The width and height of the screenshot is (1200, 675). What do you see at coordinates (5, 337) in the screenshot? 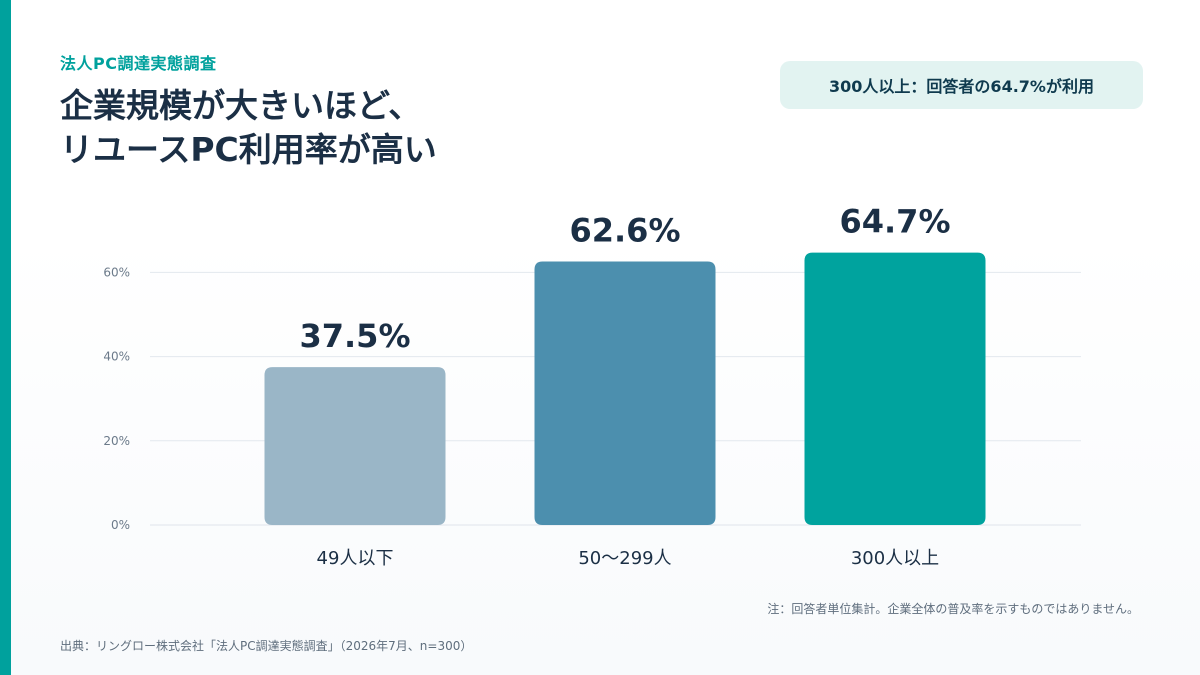
I see `accent-bar` at bounding box center [5, 337].